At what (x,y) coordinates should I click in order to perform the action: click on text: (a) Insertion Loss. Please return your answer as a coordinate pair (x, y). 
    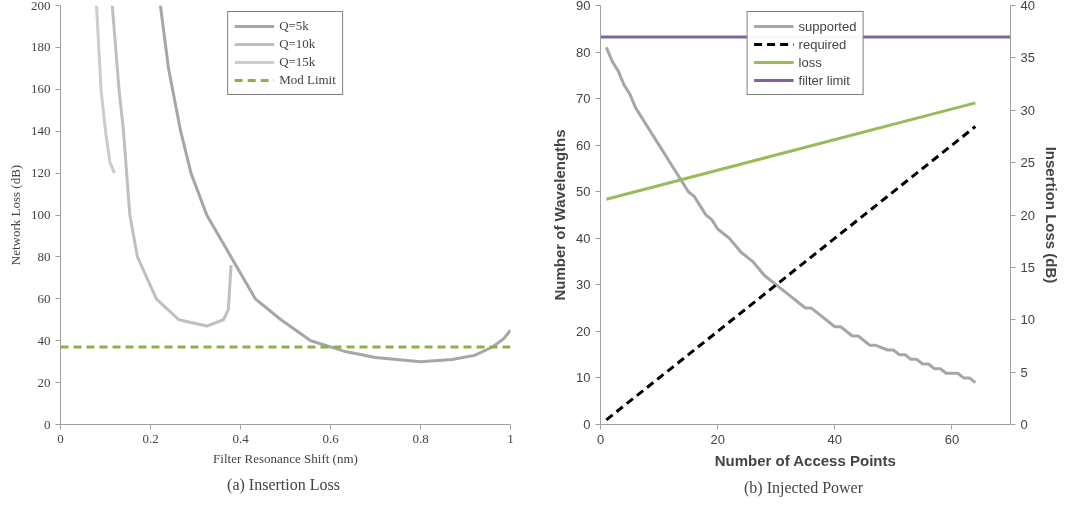
    Looking at the image, I should click on (283, 484).